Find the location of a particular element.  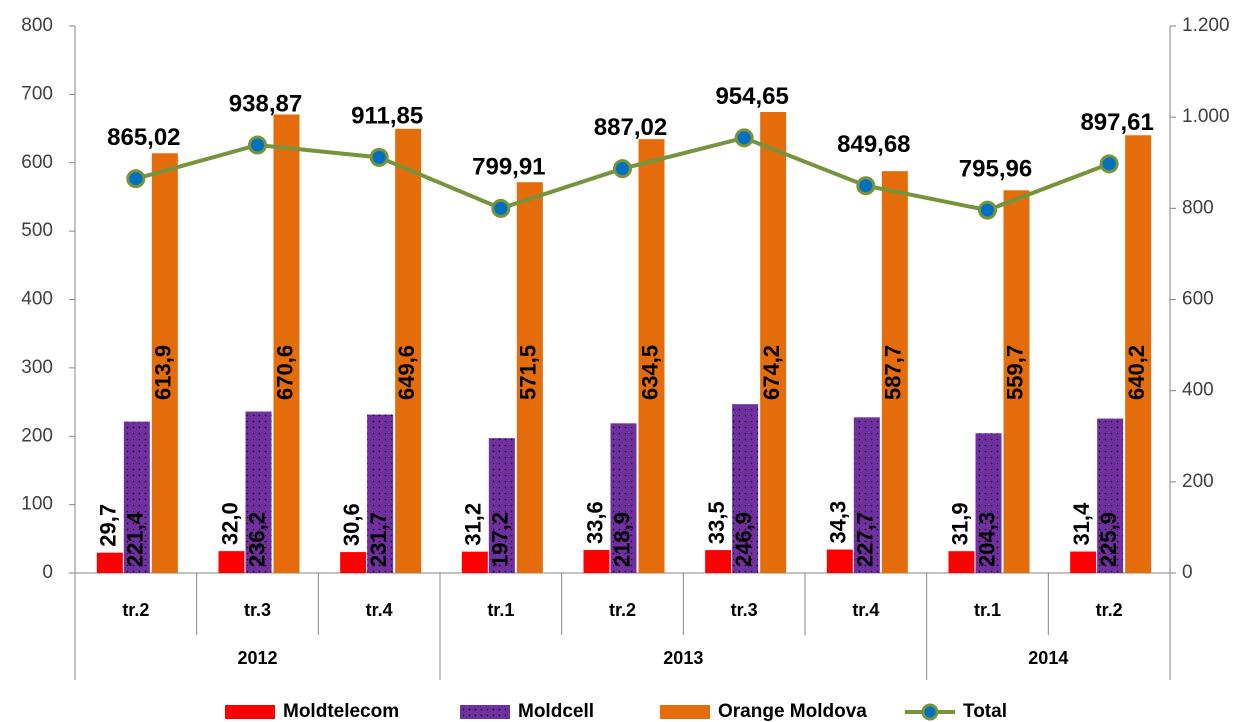

data-label: 225,9 is located at coordinates (1108, 539).